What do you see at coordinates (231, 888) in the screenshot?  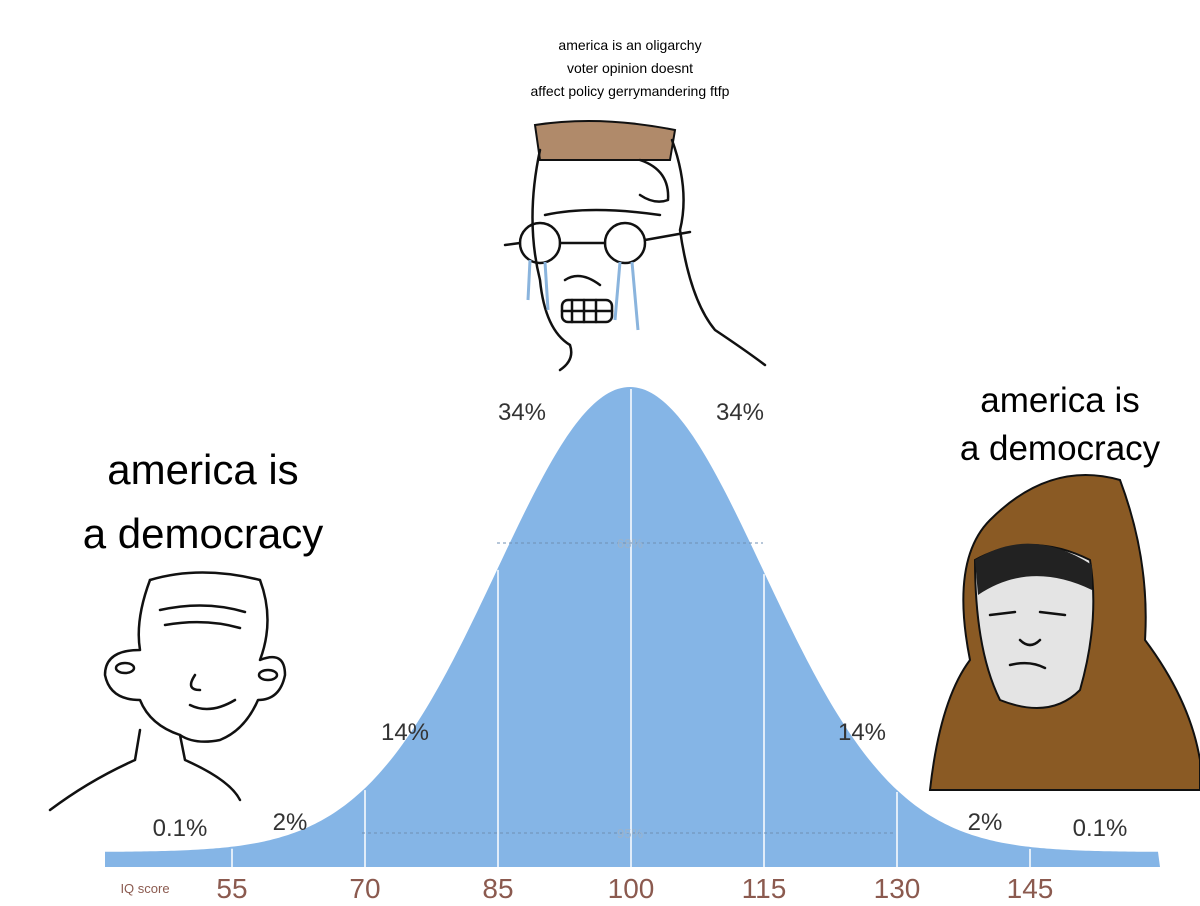 I see `tick-label: 55` at bounding box center [231, 888].